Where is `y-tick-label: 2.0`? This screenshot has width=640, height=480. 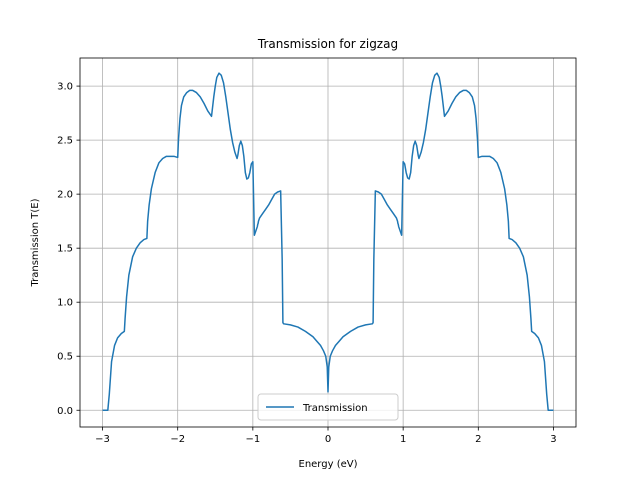
y-tick-label: 2.0 is located at coordinates (65, 195).